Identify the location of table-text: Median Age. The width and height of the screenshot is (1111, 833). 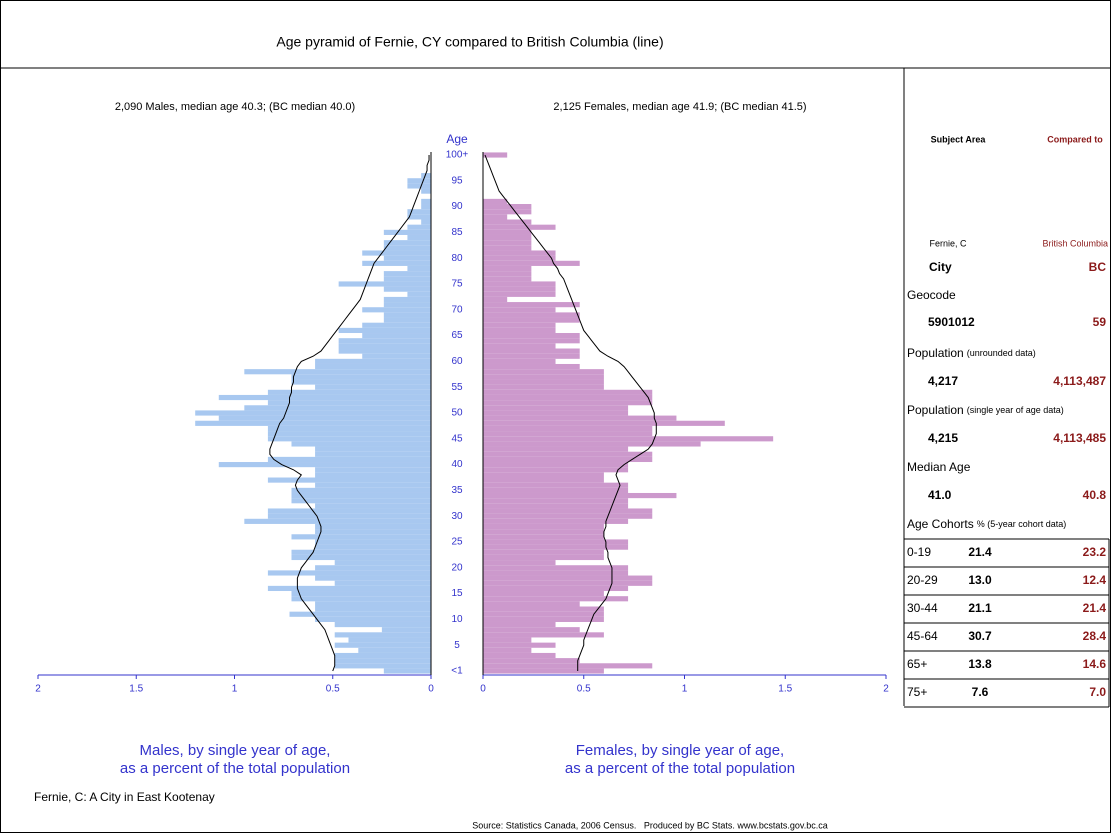
(939, 467).